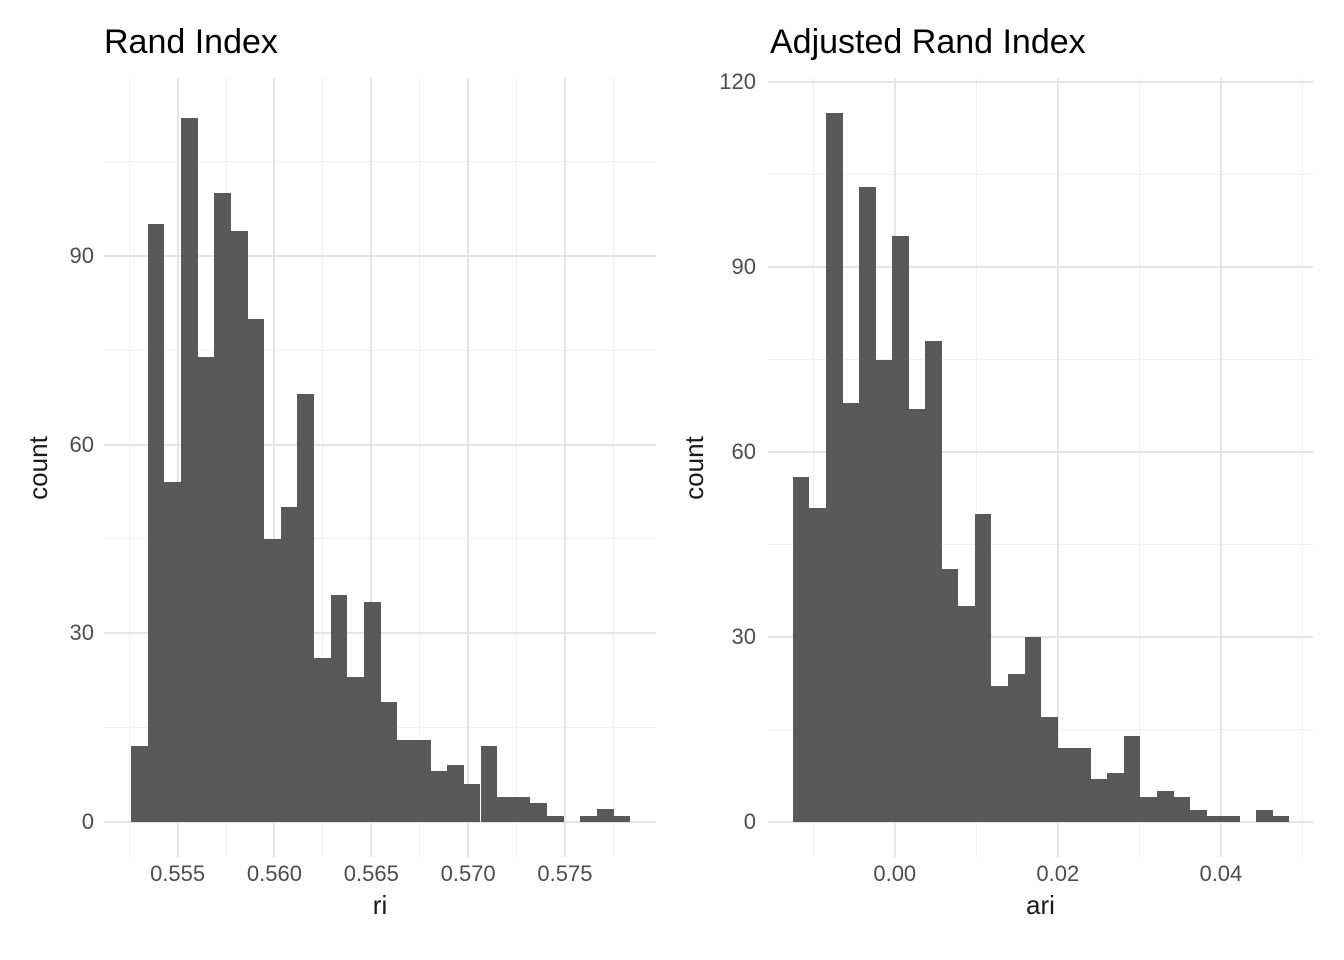 Image resolution: width=1344 pixels, height=960 pixels. Describe the element at coordinates (1221, 873) in the screenshot. I see `x-axis-tick-label: 0.04` at that location.